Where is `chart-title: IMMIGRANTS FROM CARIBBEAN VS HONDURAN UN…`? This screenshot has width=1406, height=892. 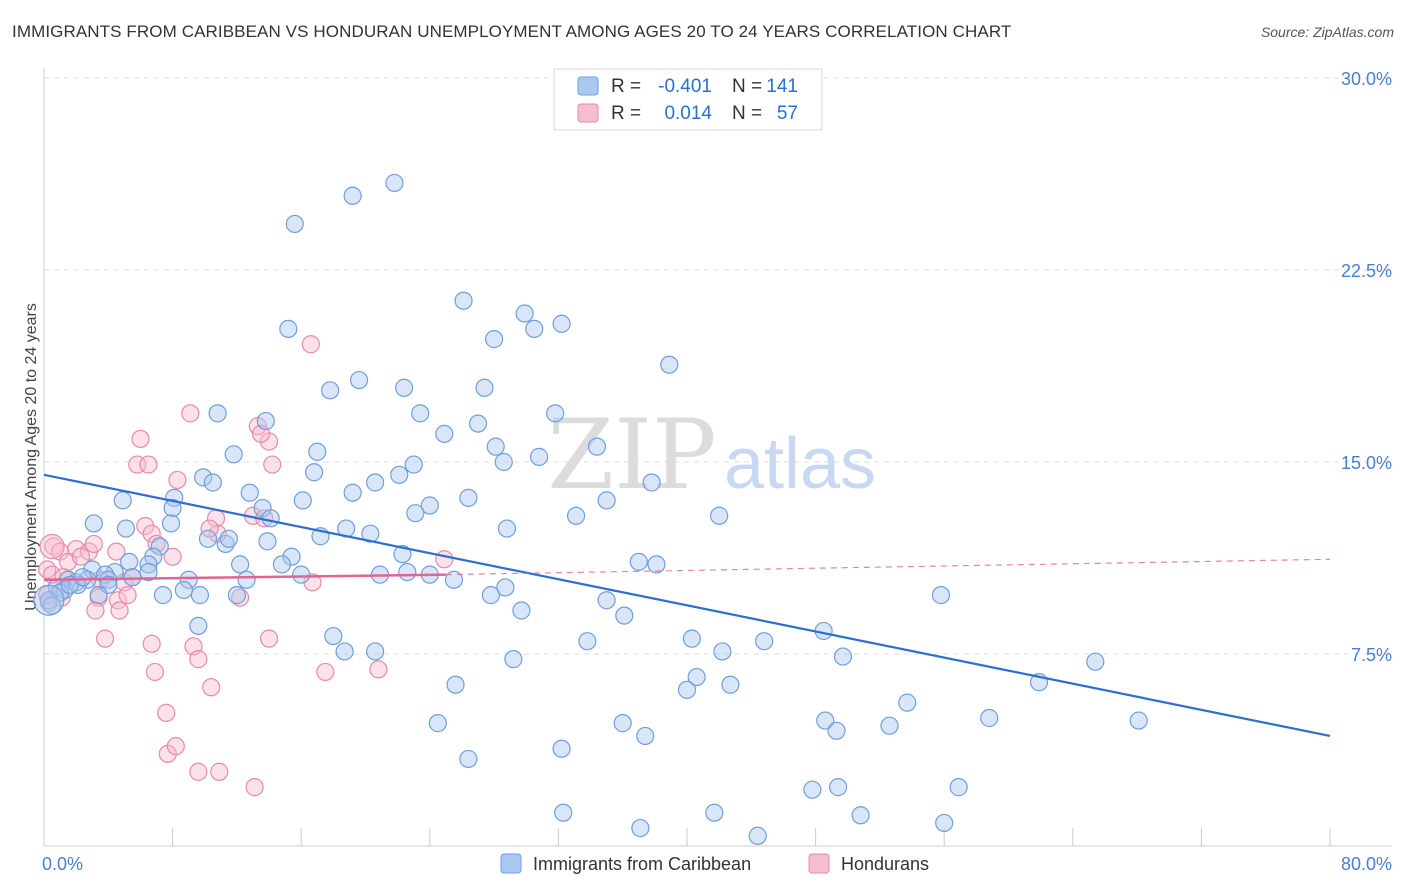
chart-title: IMMIGRANTS FROM CARIBBEAN VS HONDURAN UN… is located at coordinates (512, 31).